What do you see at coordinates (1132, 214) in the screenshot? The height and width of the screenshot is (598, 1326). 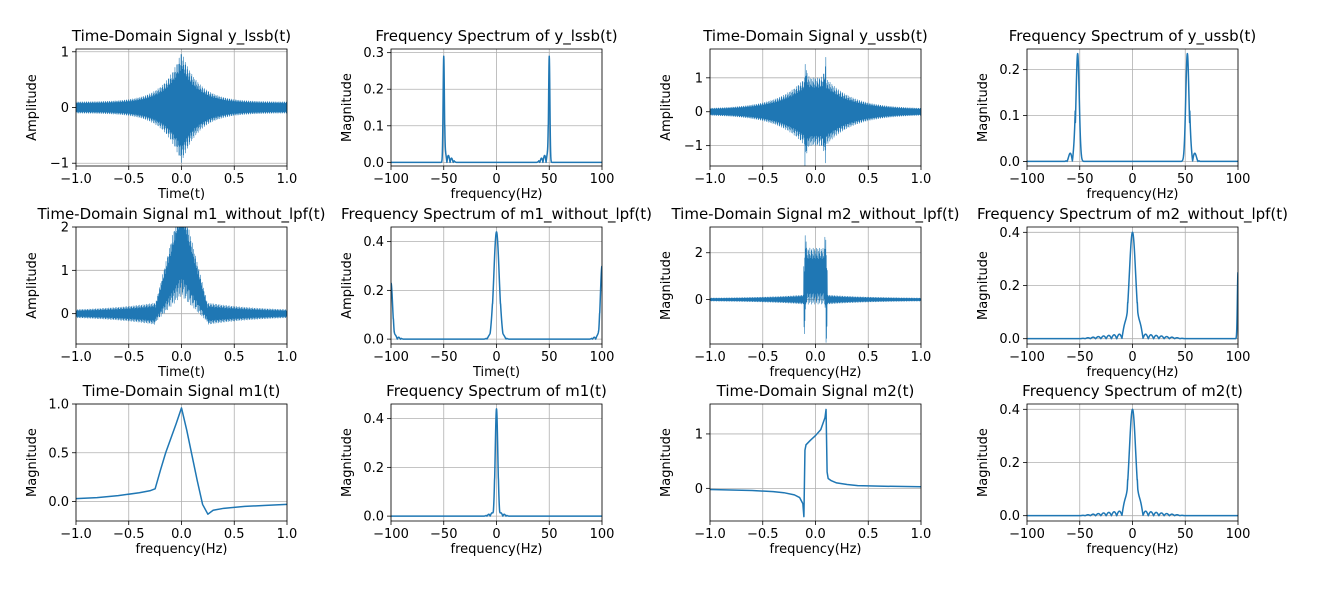 I see `subplot-title: Frequency Spectrum of m2_without_lpf(t)` at bounding box center [1132, 214].